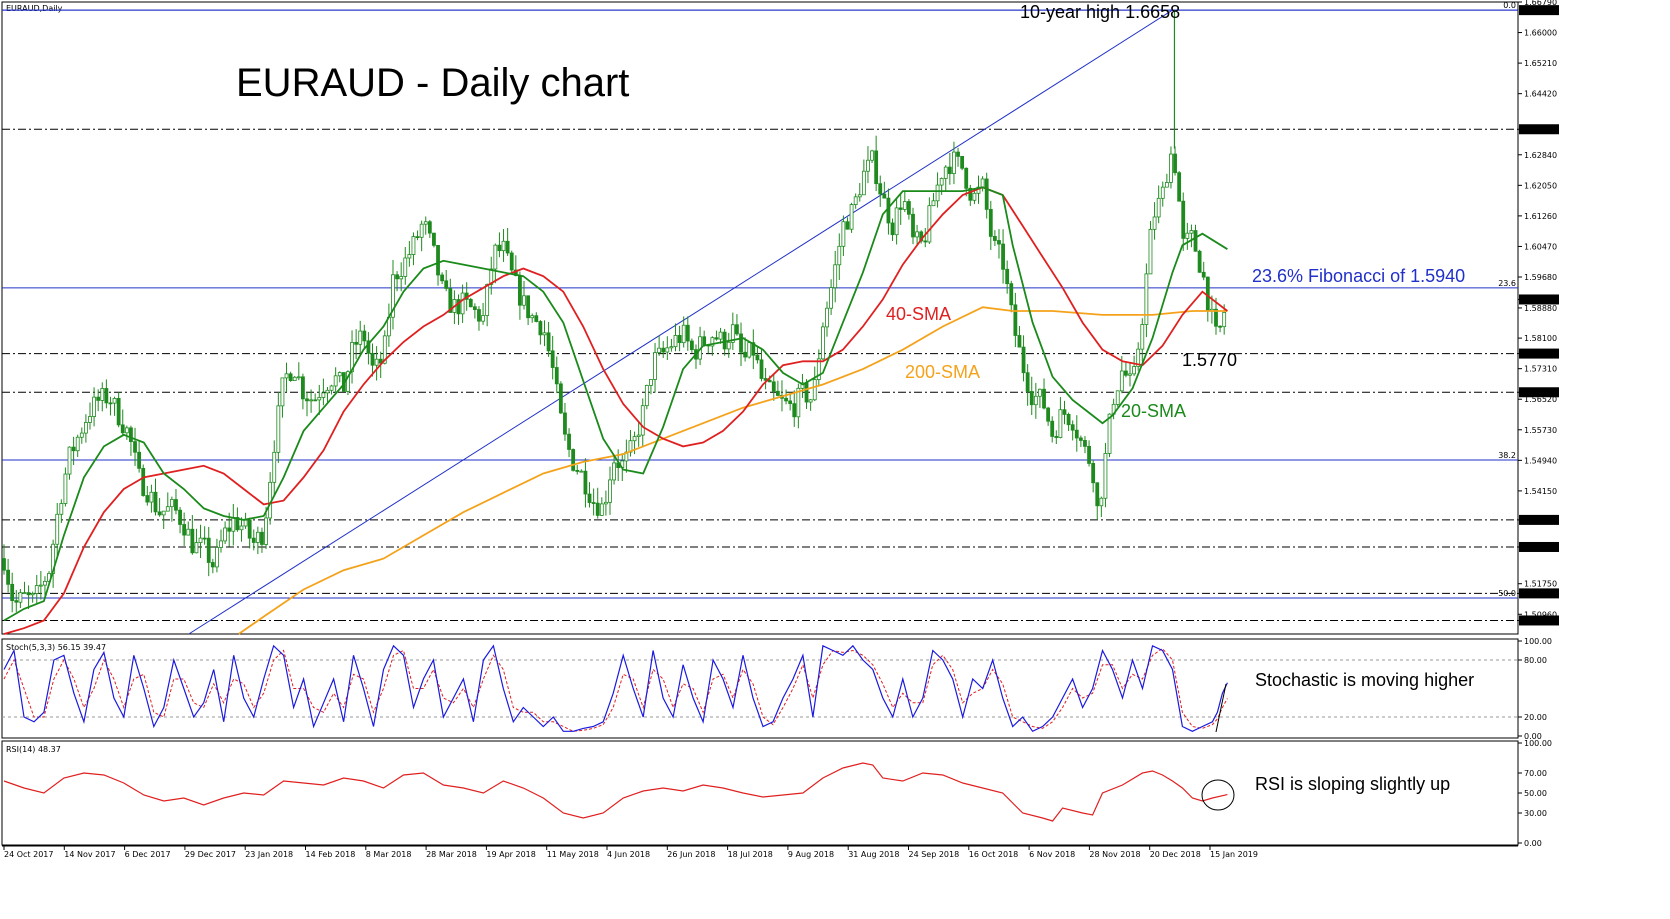 The width and height of the screenshot is (1670, 919). What do you see at coordinates (1540, 185) in the screenshot?
I see `price-tick-label: 1.62050` at bounding box center [1540, 185].